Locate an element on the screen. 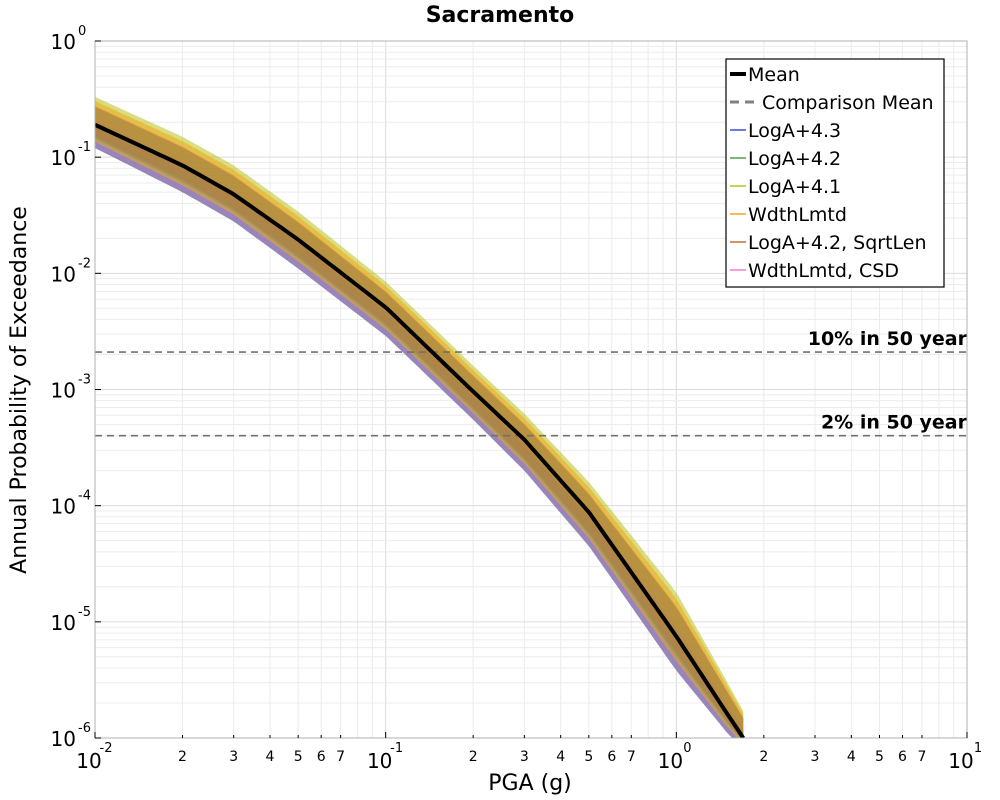 Image resolution: width=1000 pixels, height=800 pixels. x-tick-label-exponent: -2 is located at coordinates (106, 748).